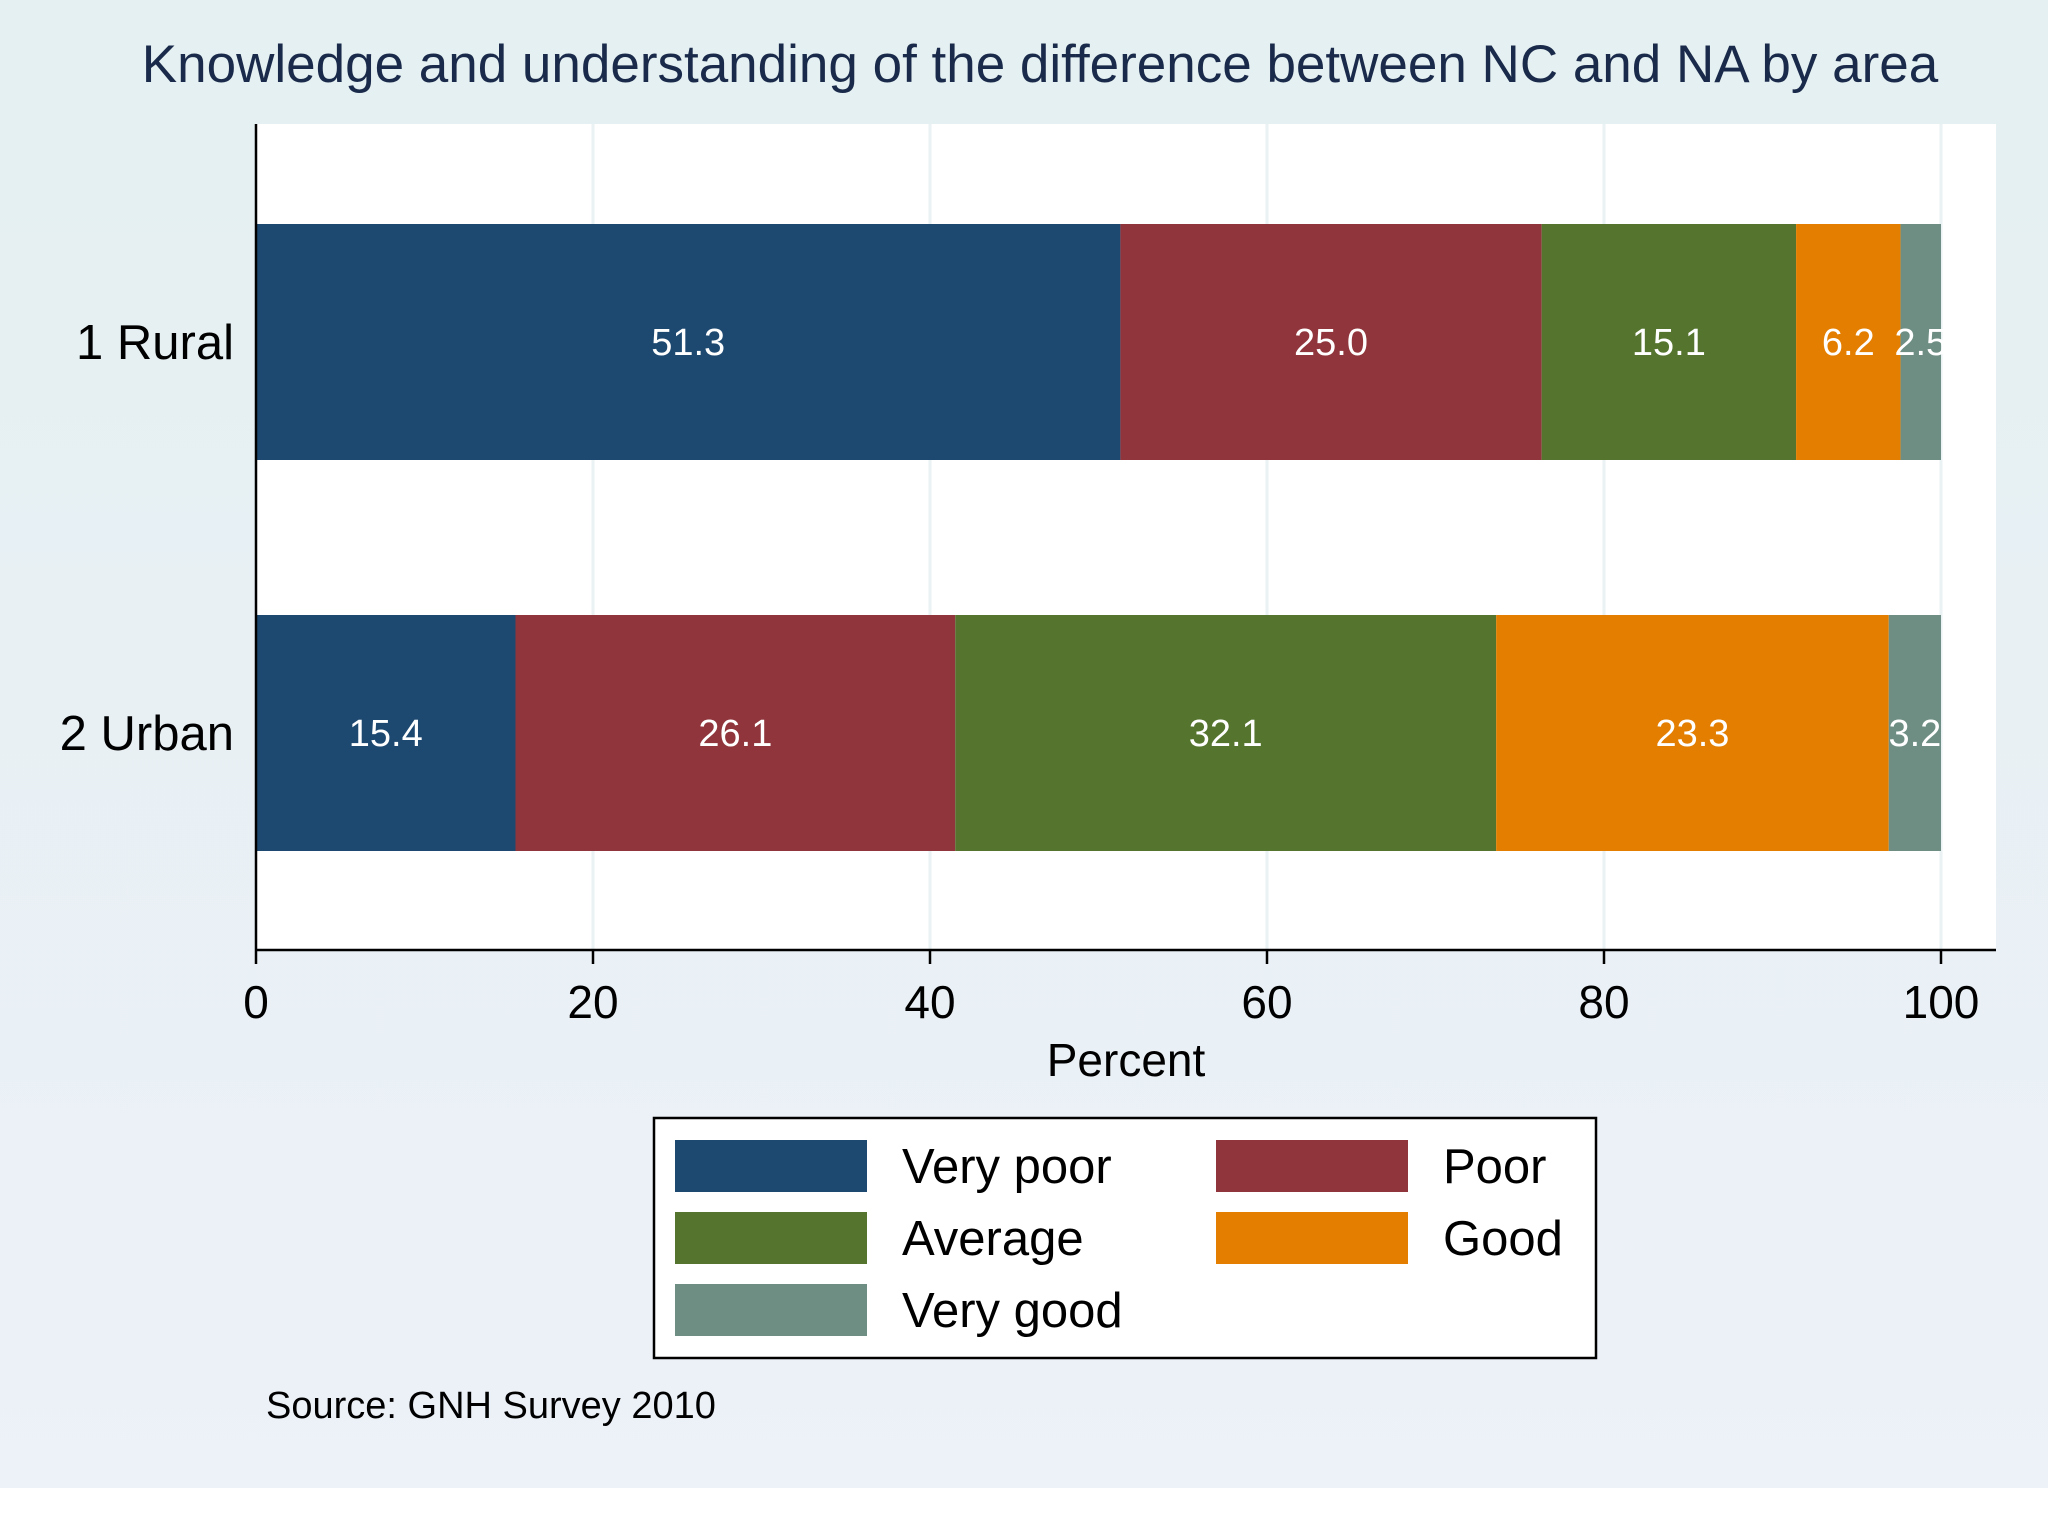  Describe the element at coordinates (1603, 1002) in the screenshot. I see `x-tick-label: 80` at that location.